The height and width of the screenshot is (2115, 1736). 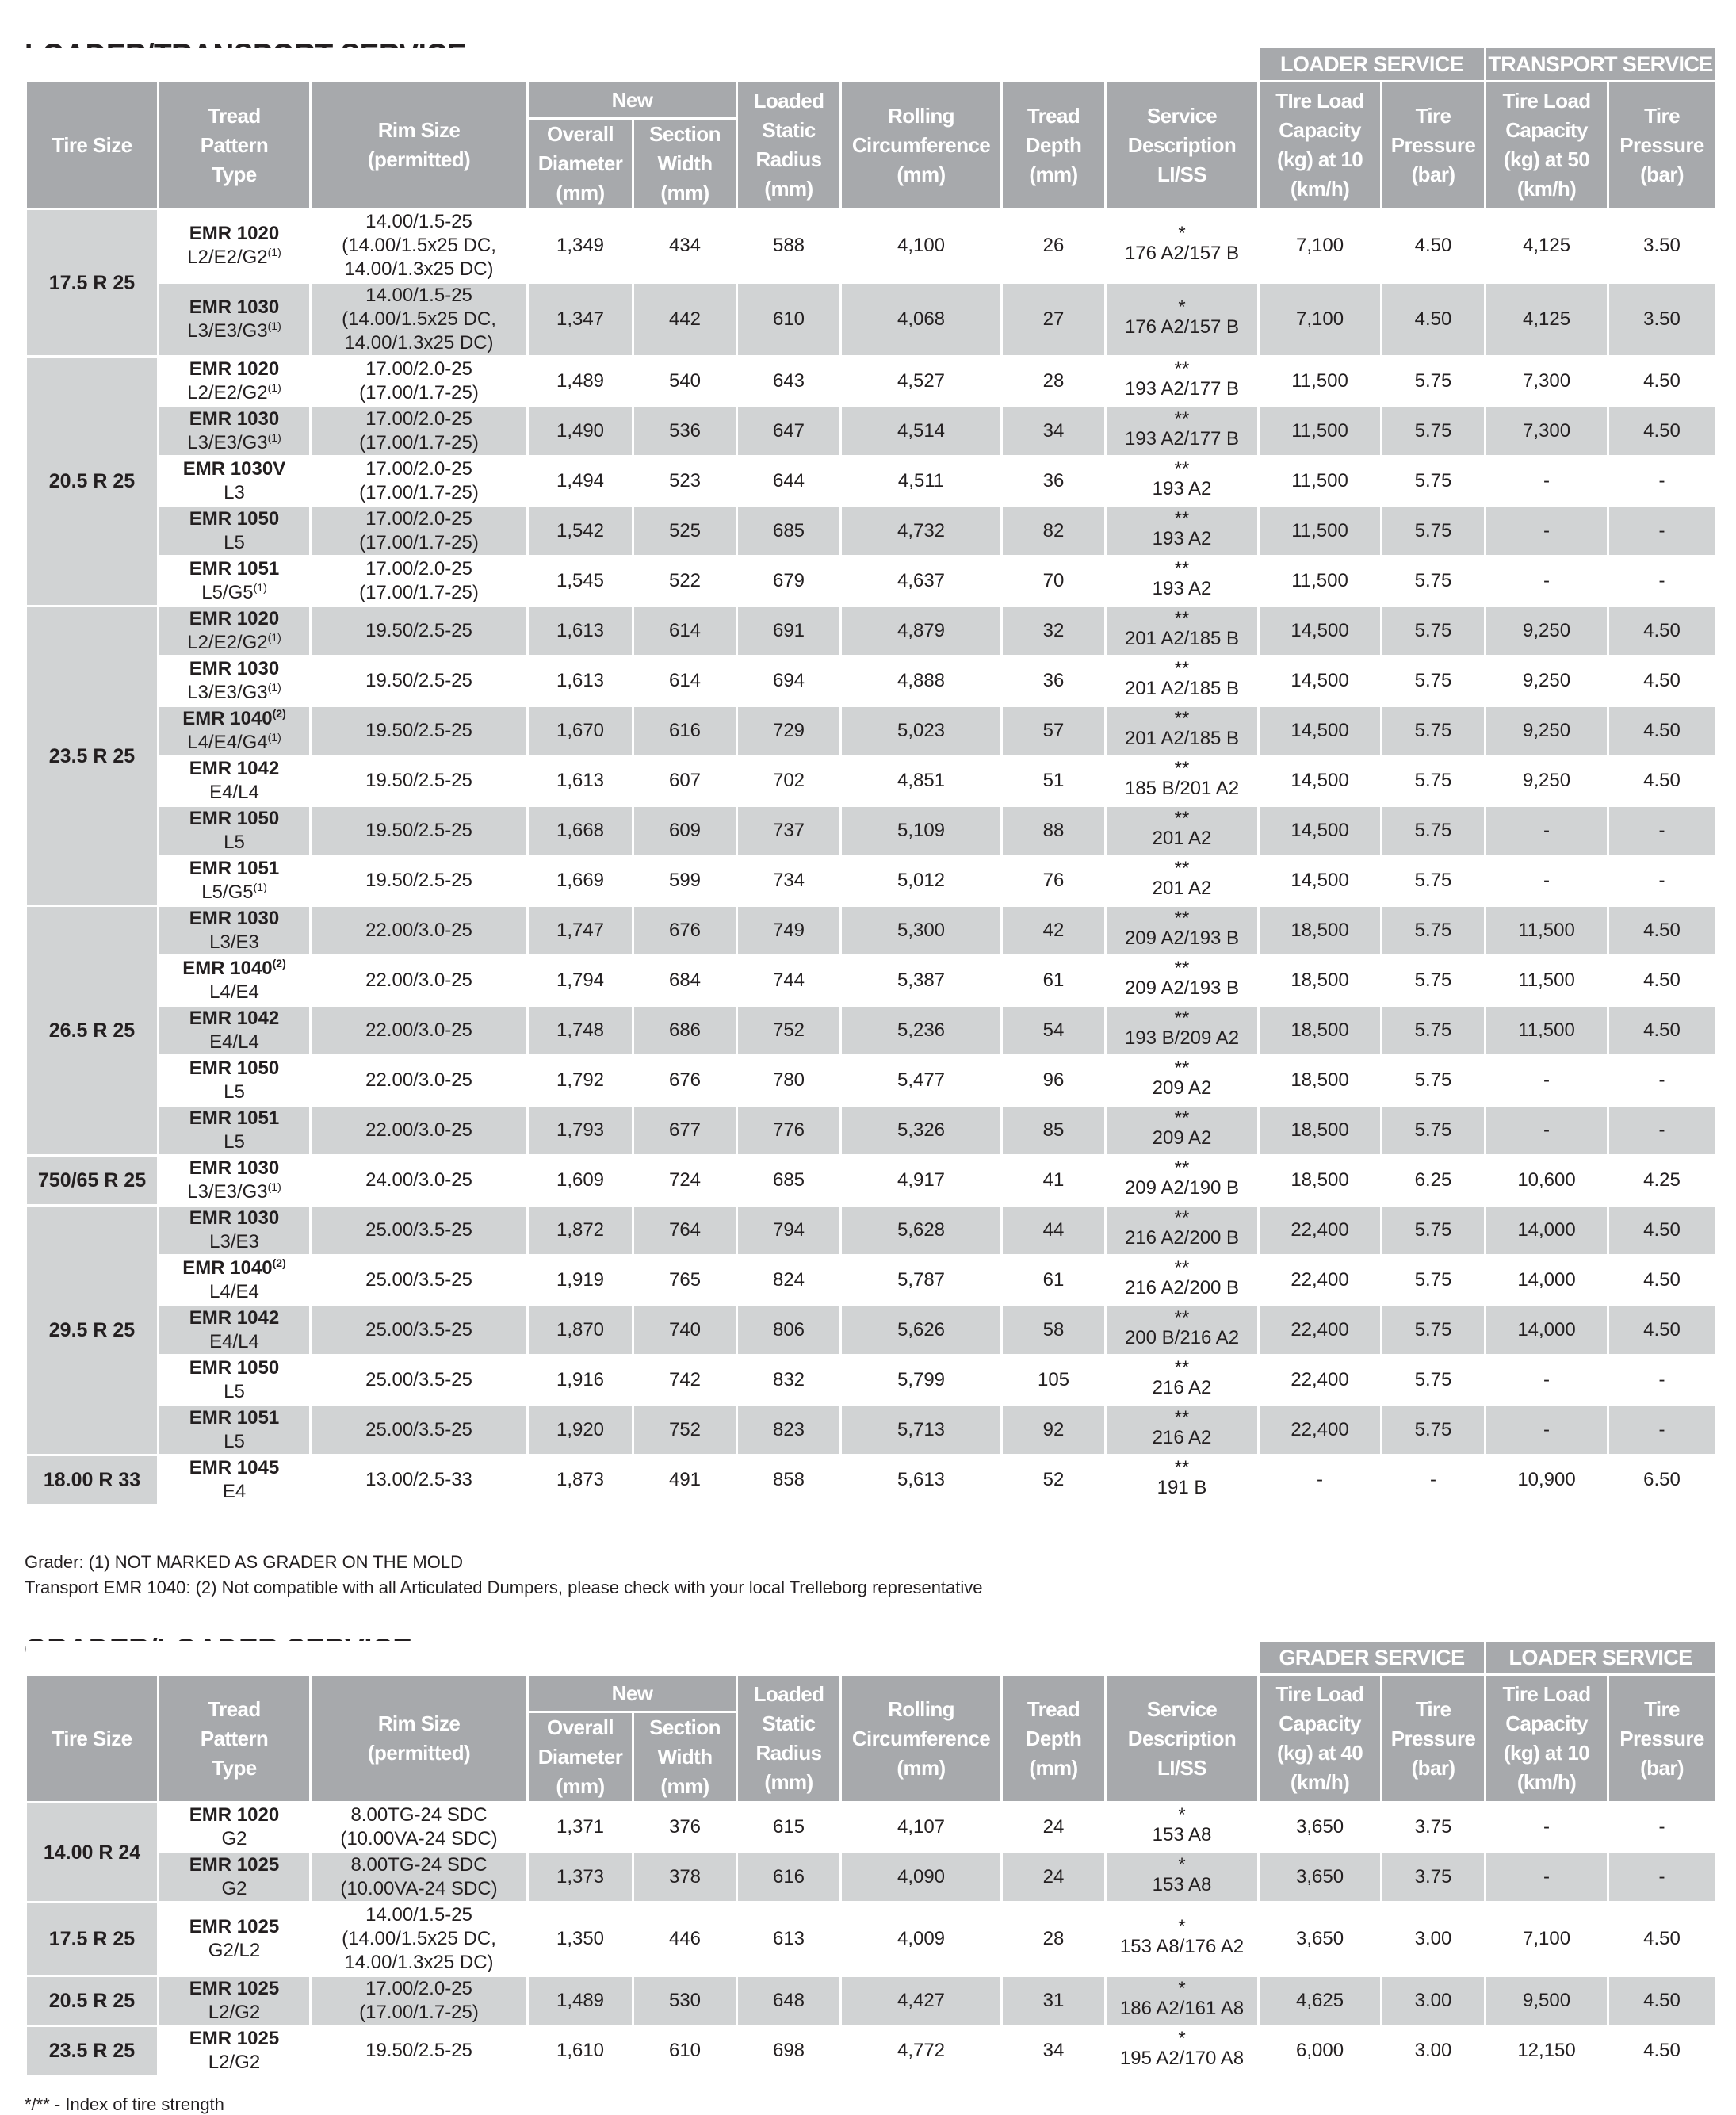 I want to click on overall-diameter-cell: 1,489, so click(x=580, y=2001).